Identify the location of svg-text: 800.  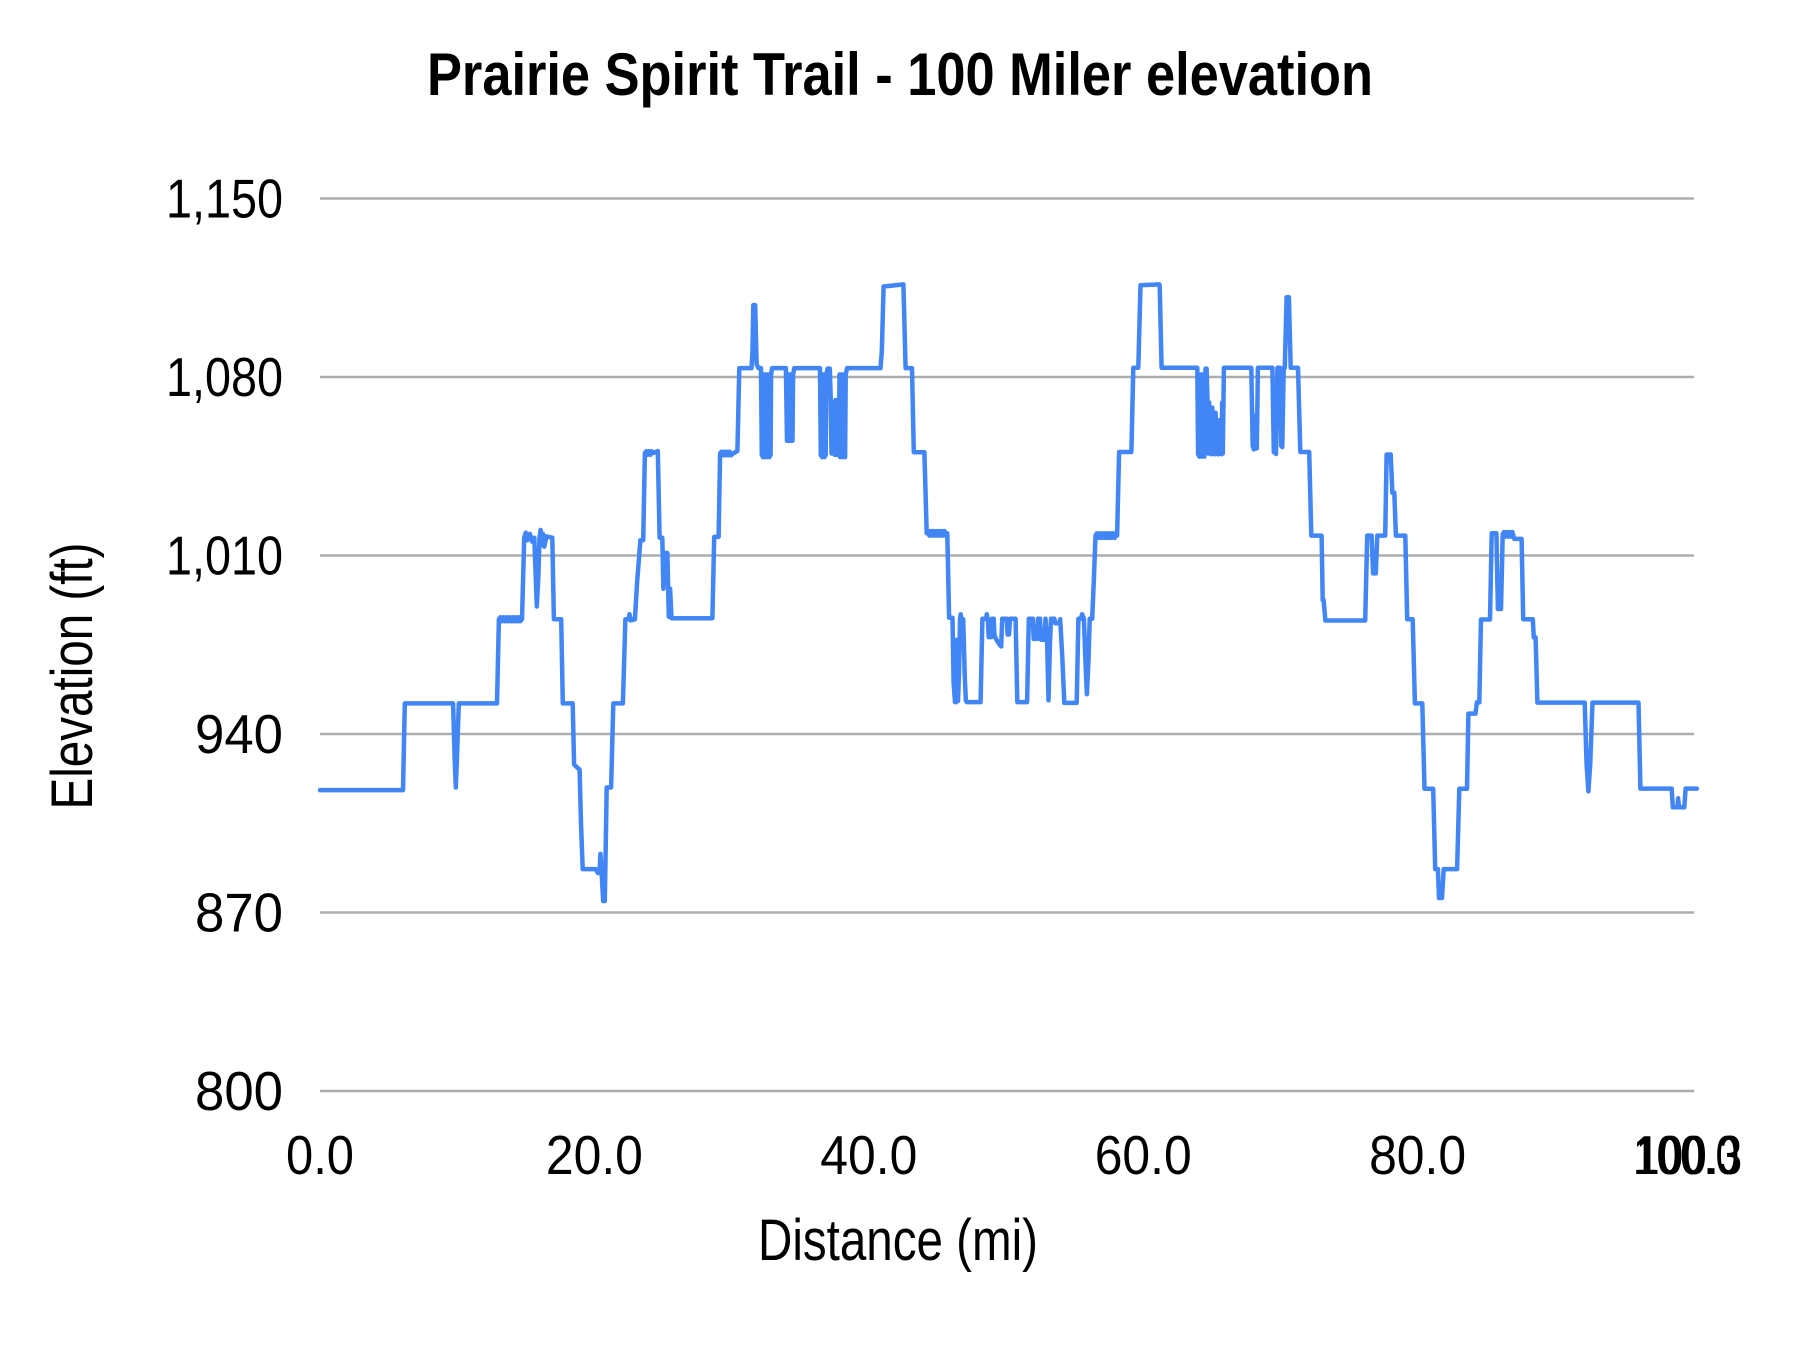
(239, 1091).